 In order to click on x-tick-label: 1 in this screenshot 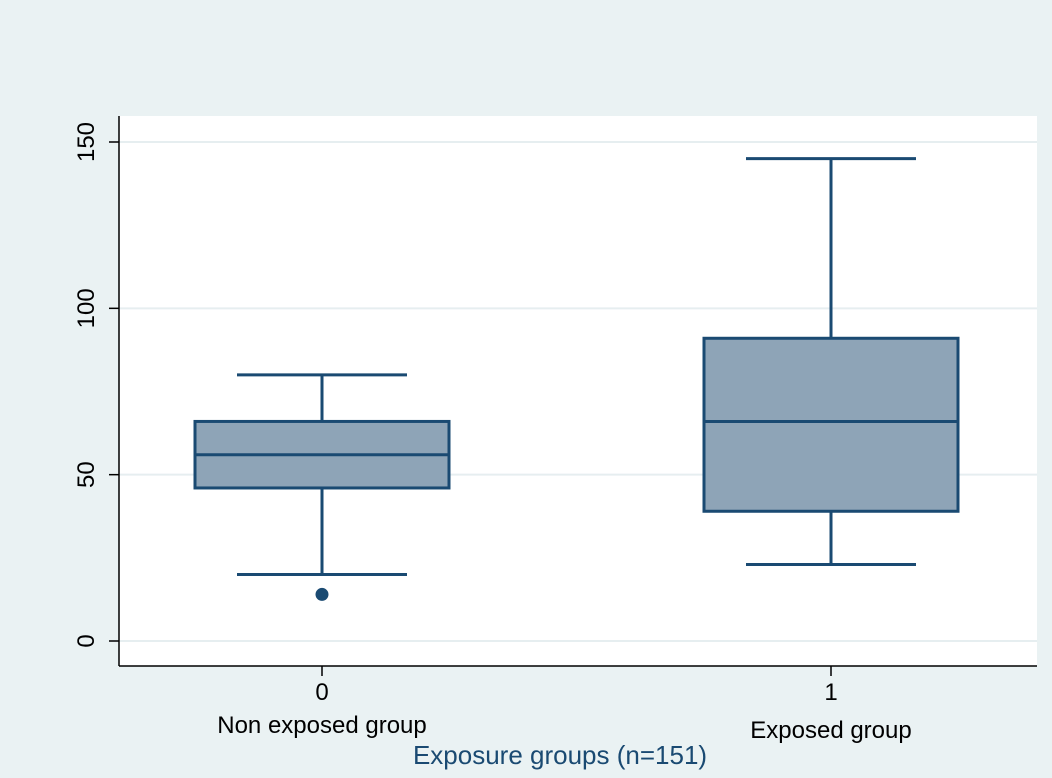, I will do `click(830, 692)`.